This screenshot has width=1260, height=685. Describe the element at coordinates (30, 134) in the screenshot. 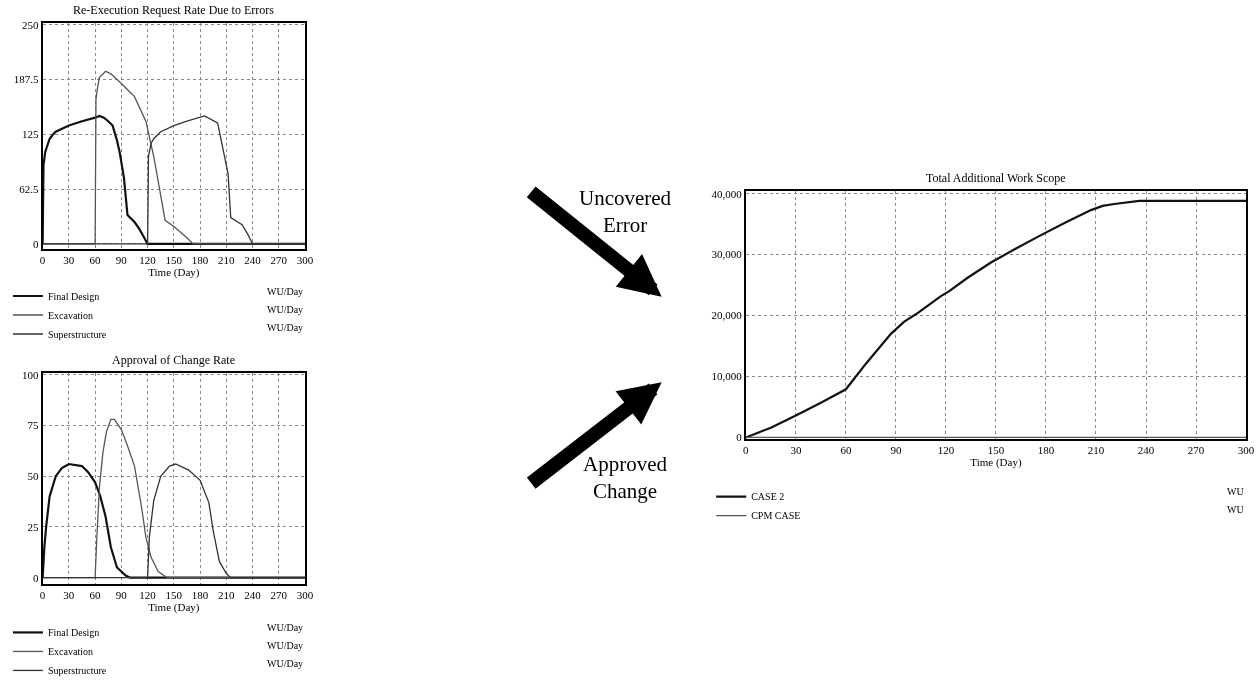

I see `y-tick-label: 125` at that location.